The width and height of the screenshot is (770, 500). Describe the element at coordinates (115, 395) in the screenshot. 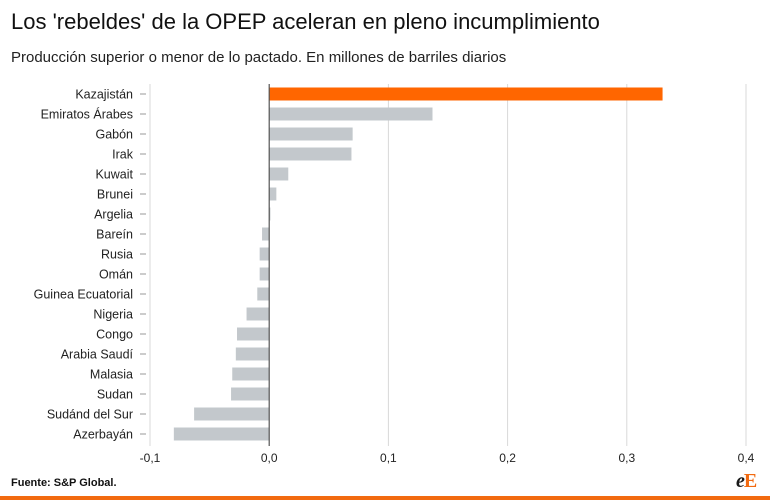

I see `category-label: Sudan` at that location.